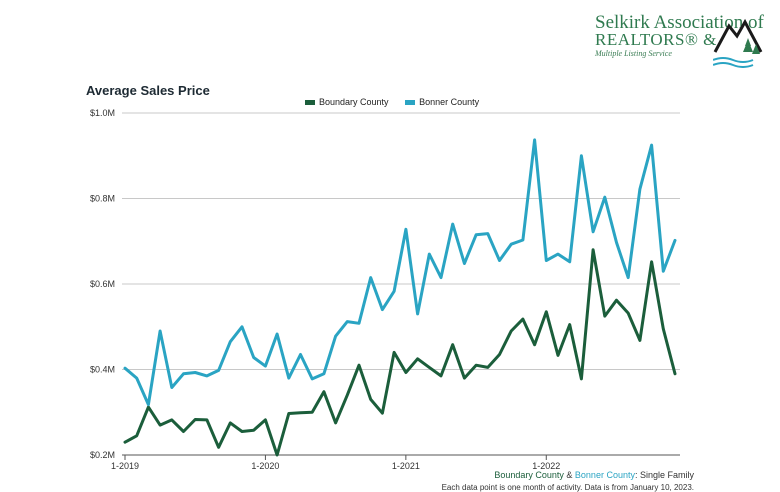 Image resolution: width=780 pixels, height=492 pixels. I want to click on footer-ampersand: &, so click(569, 475).